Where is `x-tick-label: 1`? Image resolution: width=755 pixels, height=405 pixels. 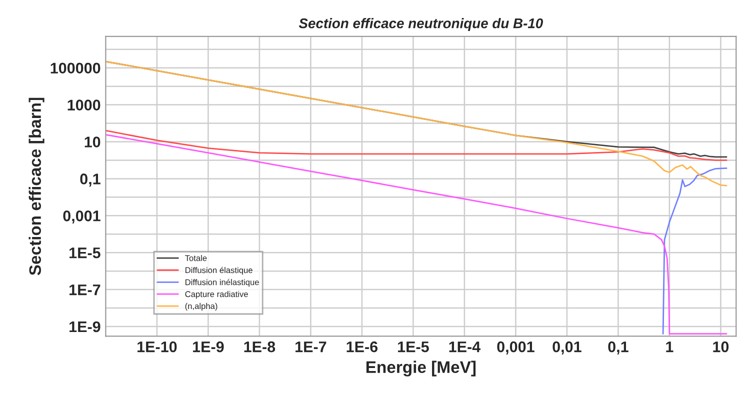 x-tick-label: 1 is located at coordinates (670, 347).